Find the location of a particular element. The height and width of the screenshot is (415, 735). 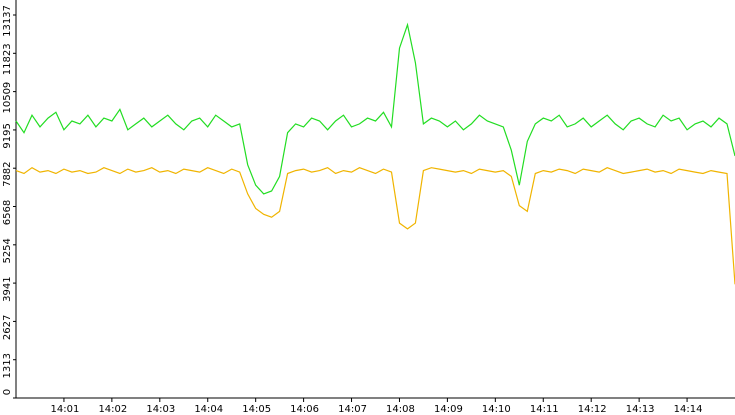

y-tick-label: 9195 is located at coordinates (7, 135).